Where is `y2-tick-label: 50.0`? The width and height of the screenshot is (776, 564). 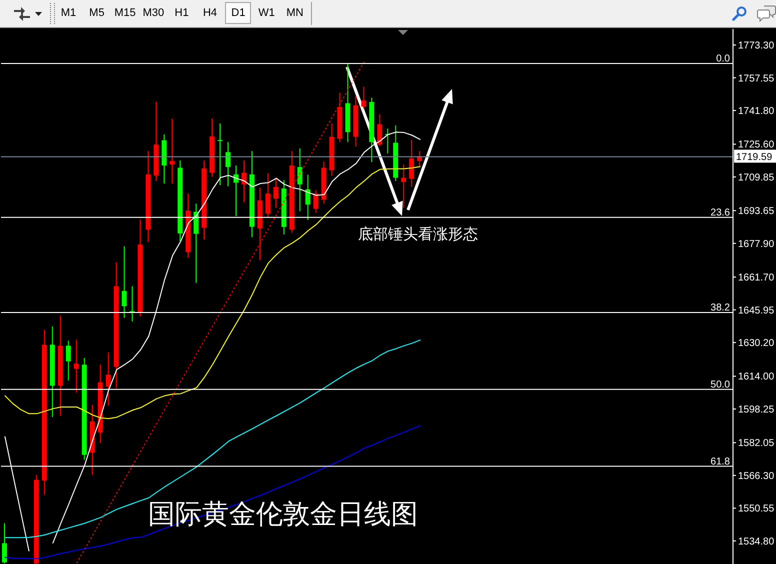 y2-tick-label: 50.0 is located at coordinates (720, 384).